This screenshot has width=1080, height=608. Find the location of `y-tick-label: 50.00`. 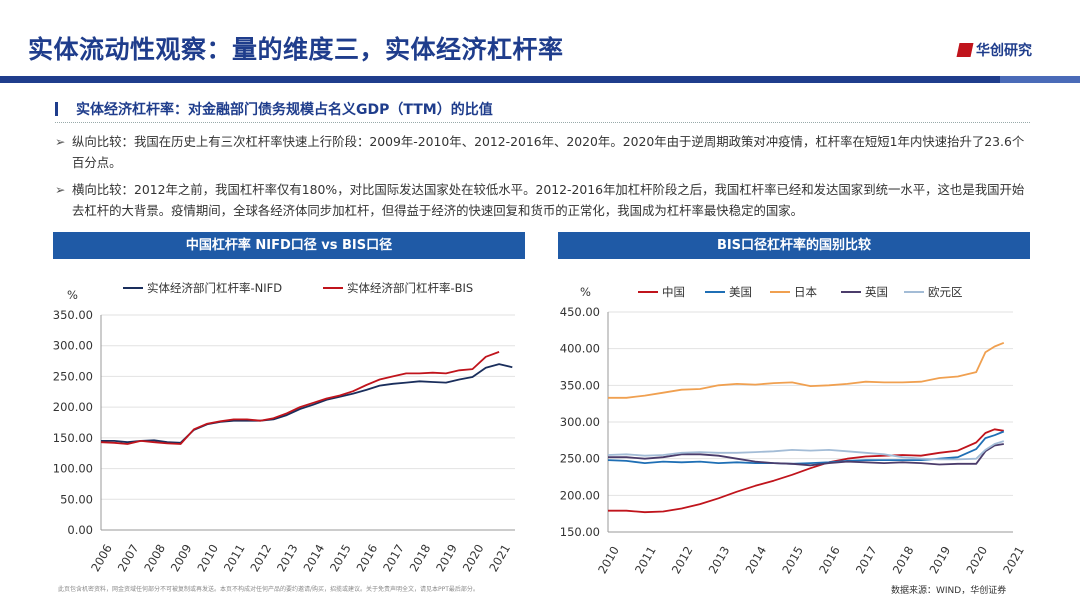

y-tick-label: 50.00 is located at coordinates (76, 499).